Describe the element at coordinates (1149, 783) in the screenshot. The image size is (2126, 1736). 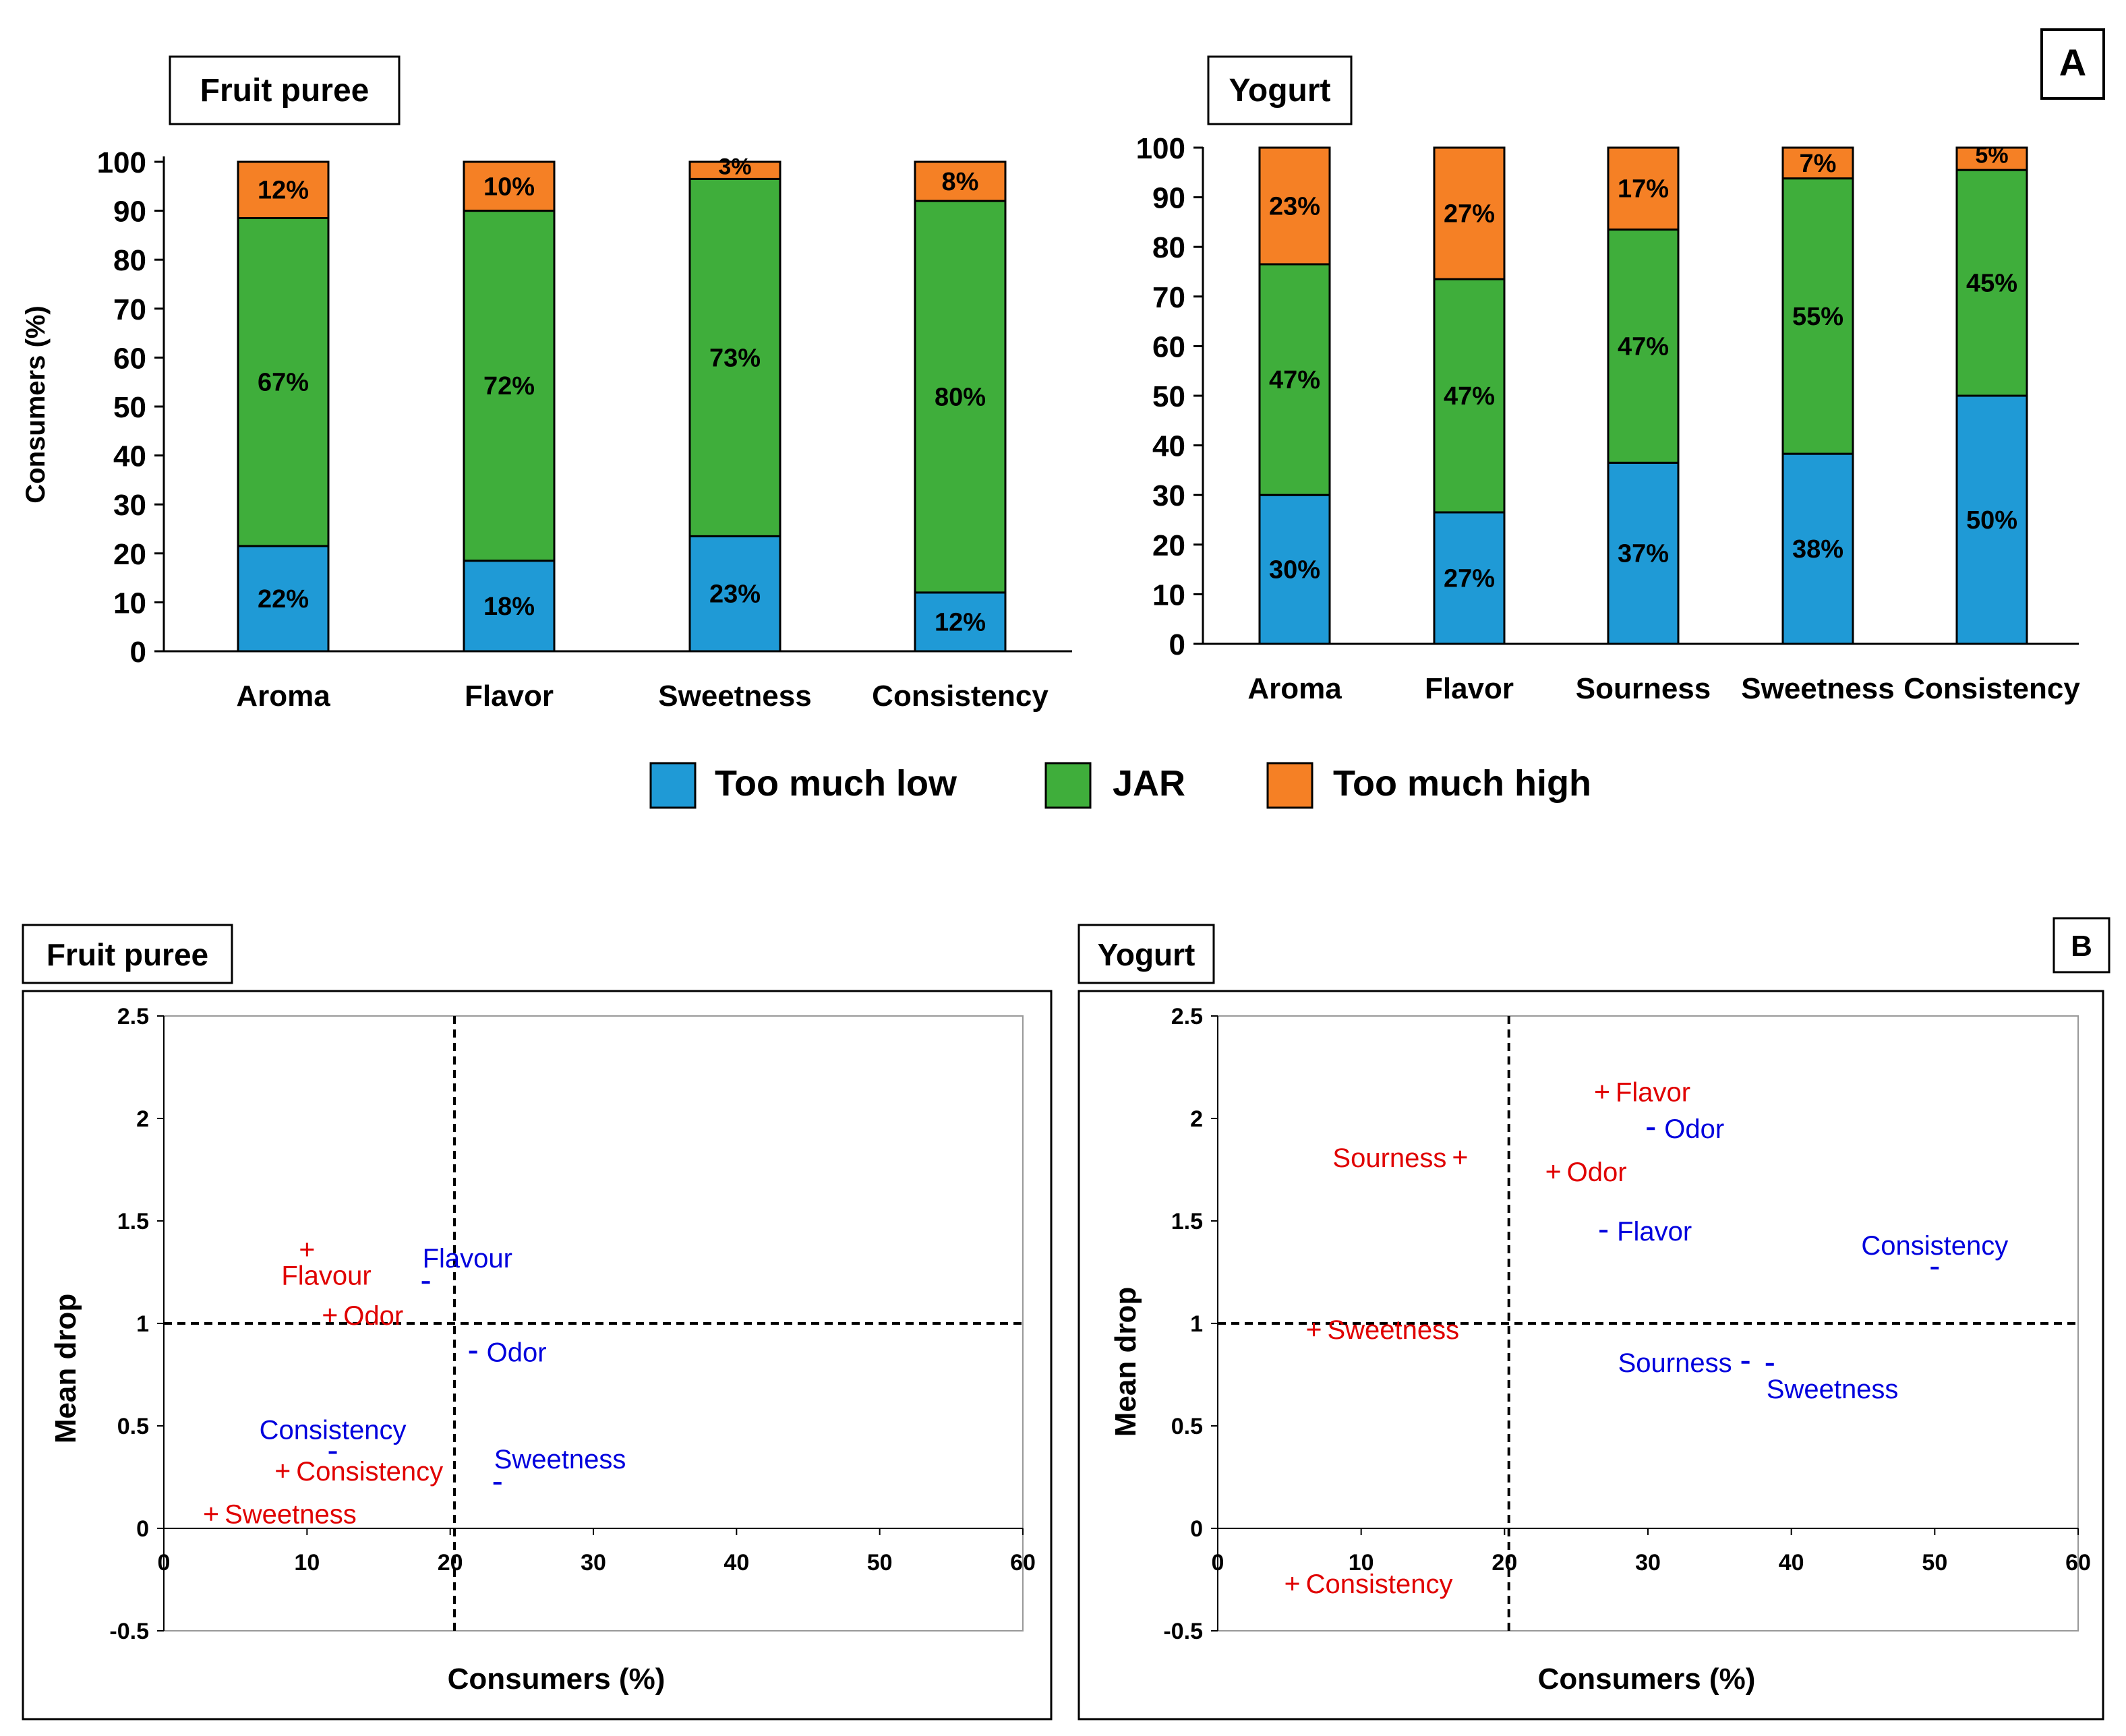
I see `legend-label-jar: JAR` at that location.